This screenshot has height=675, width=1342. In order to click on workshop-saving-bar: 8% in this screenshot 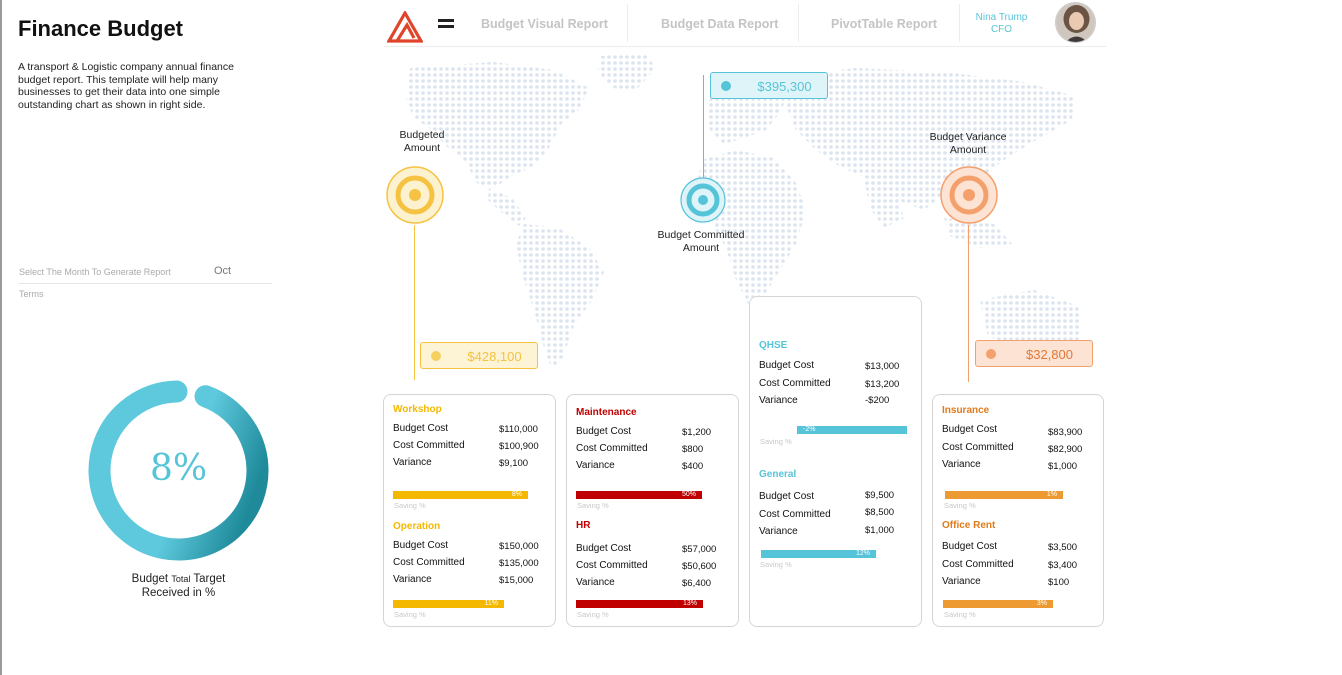, I will do `click(460, 495)`.